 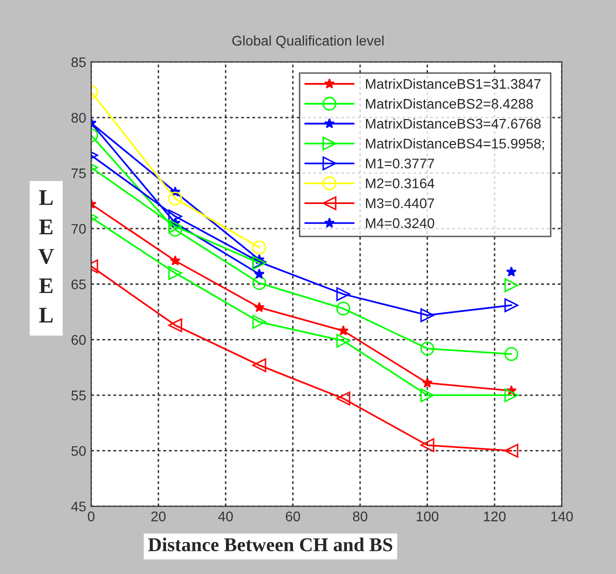 I want to click on y-axis-title: LEVEL, so click(x=46, y=256).